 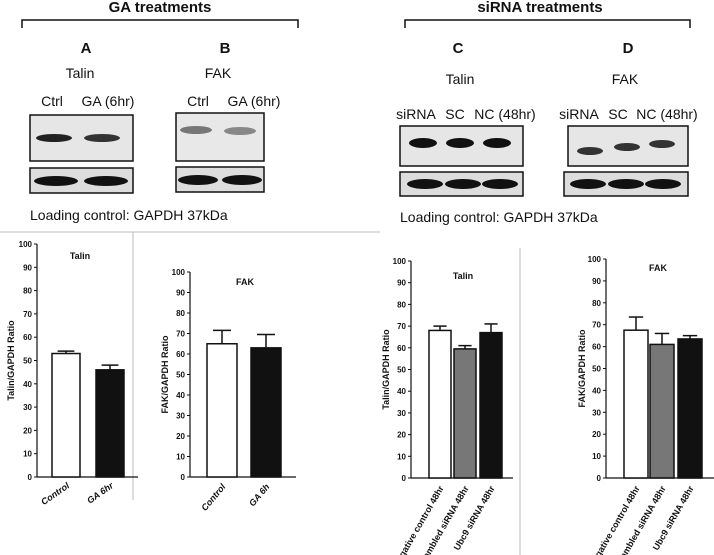 What do you see at coordinates (259, 494) in the screenshot?
I see `x-tick-label: GA 6h` at bounding box center [259, 494].